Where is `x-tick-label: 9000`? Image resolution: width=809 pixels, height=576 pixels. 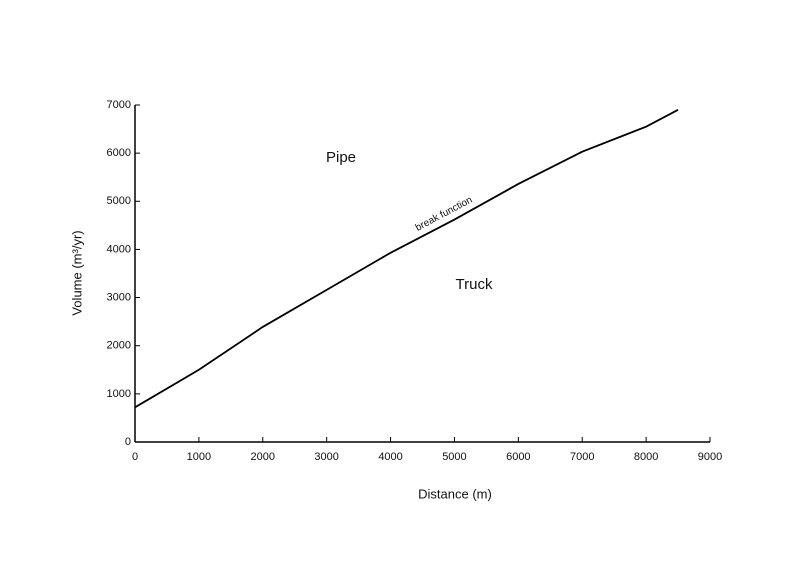 x-tick-label: 9000 is located at coordinates (710, 457).